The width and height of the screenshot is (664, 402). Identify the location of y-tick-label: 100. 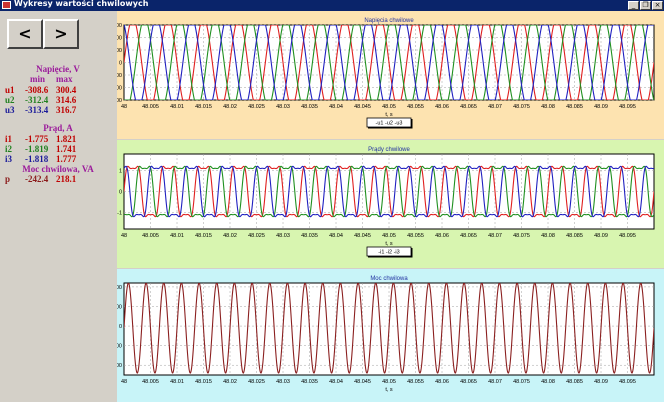
(119, 51).